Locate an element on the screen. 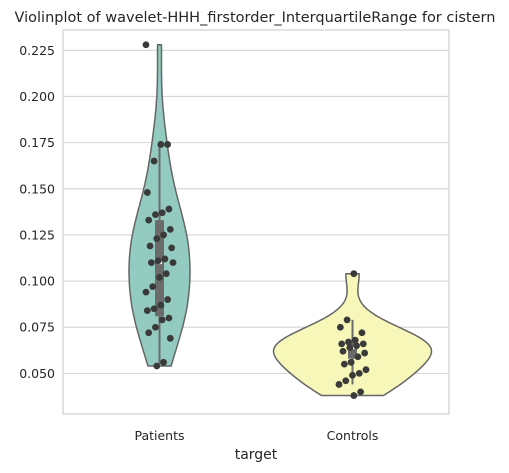 This screenshot has width=509, height=473. y-tick-label: 0.200 is located at coordinates (37, 96).